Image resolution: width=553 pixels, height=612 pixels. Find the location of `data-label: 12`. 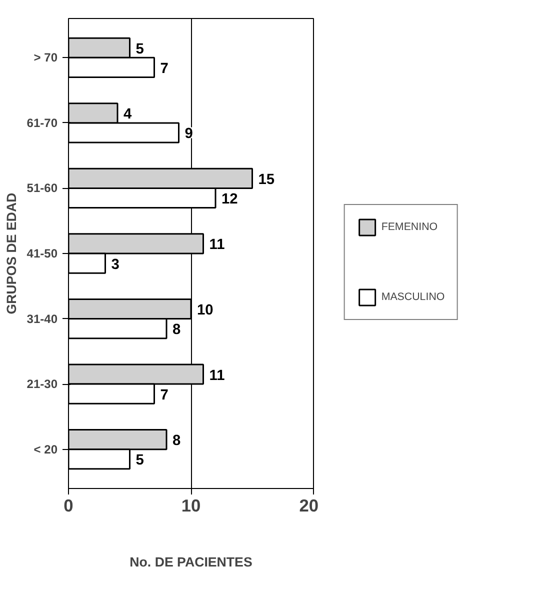

data-label: 12 is located at coordinates (230, 200).